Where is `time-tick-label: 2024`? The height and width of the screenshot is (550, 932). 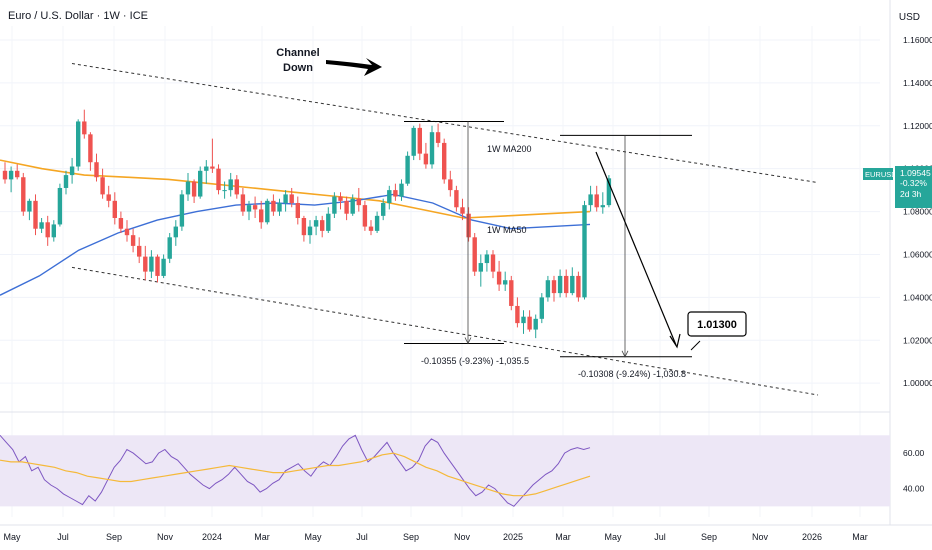 time-tick-label: 2024 is located at coordinates (212, 537).